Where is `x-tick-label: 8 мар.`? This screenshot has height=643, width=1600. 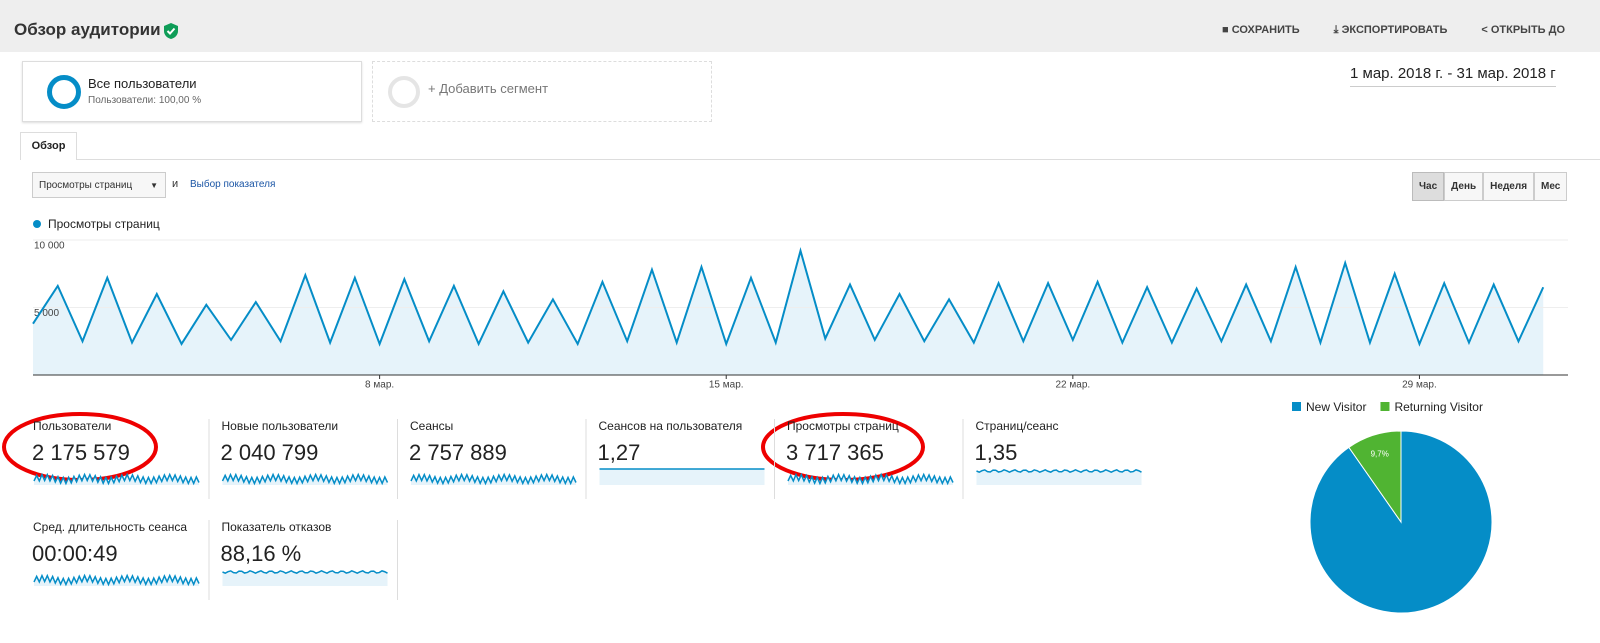
x-tick-label: 8 мар. is located at coordinates (379, 385).